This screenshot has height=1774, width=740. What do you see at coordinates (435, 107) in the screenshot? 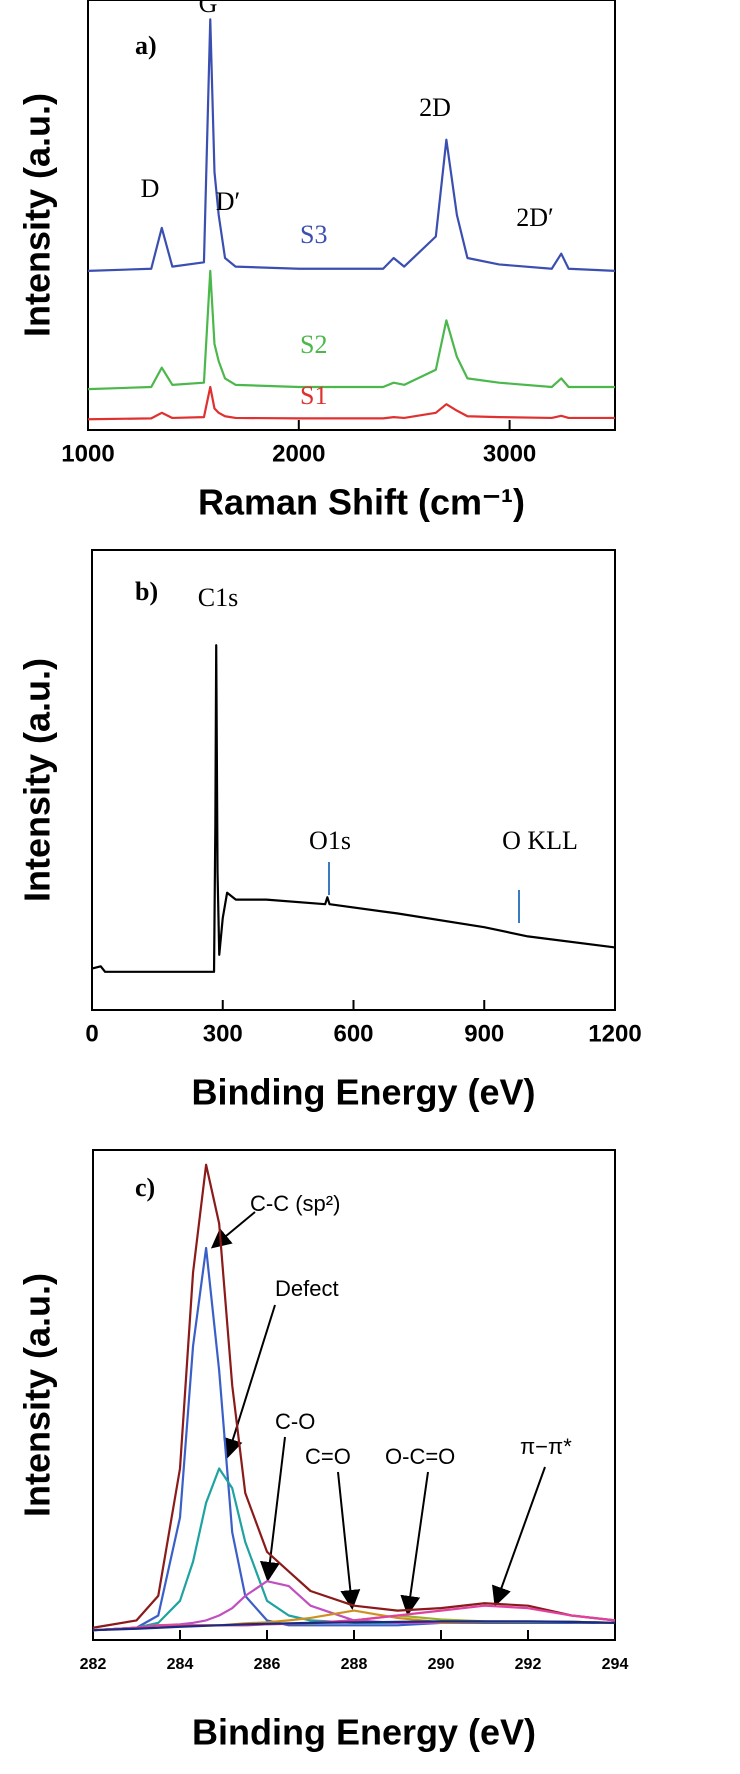
I see `annotation: 2D` at bounding box center [435, 107].